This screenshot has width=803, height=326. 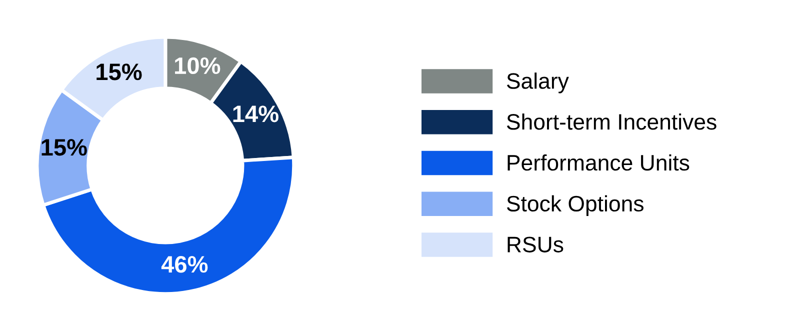 I want to click on legend-label: Stock Options, so click(x=575, y=205).